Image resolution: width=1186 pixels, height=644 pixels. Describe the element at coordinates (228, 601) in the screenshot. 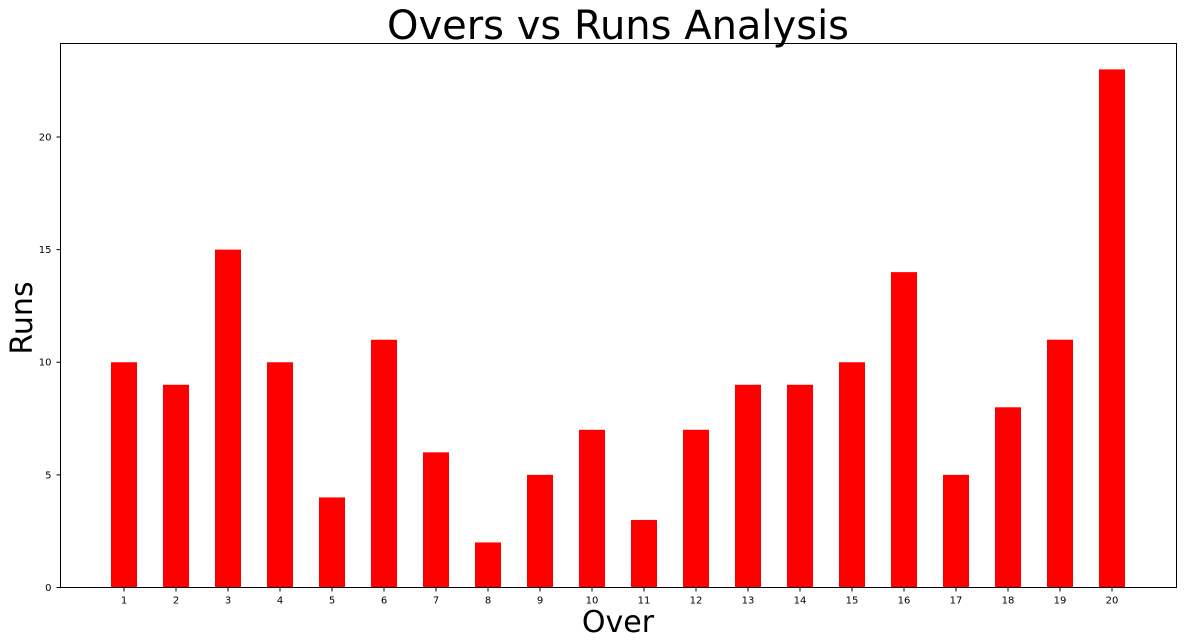

I see `x-tick-label: 3` at that location.